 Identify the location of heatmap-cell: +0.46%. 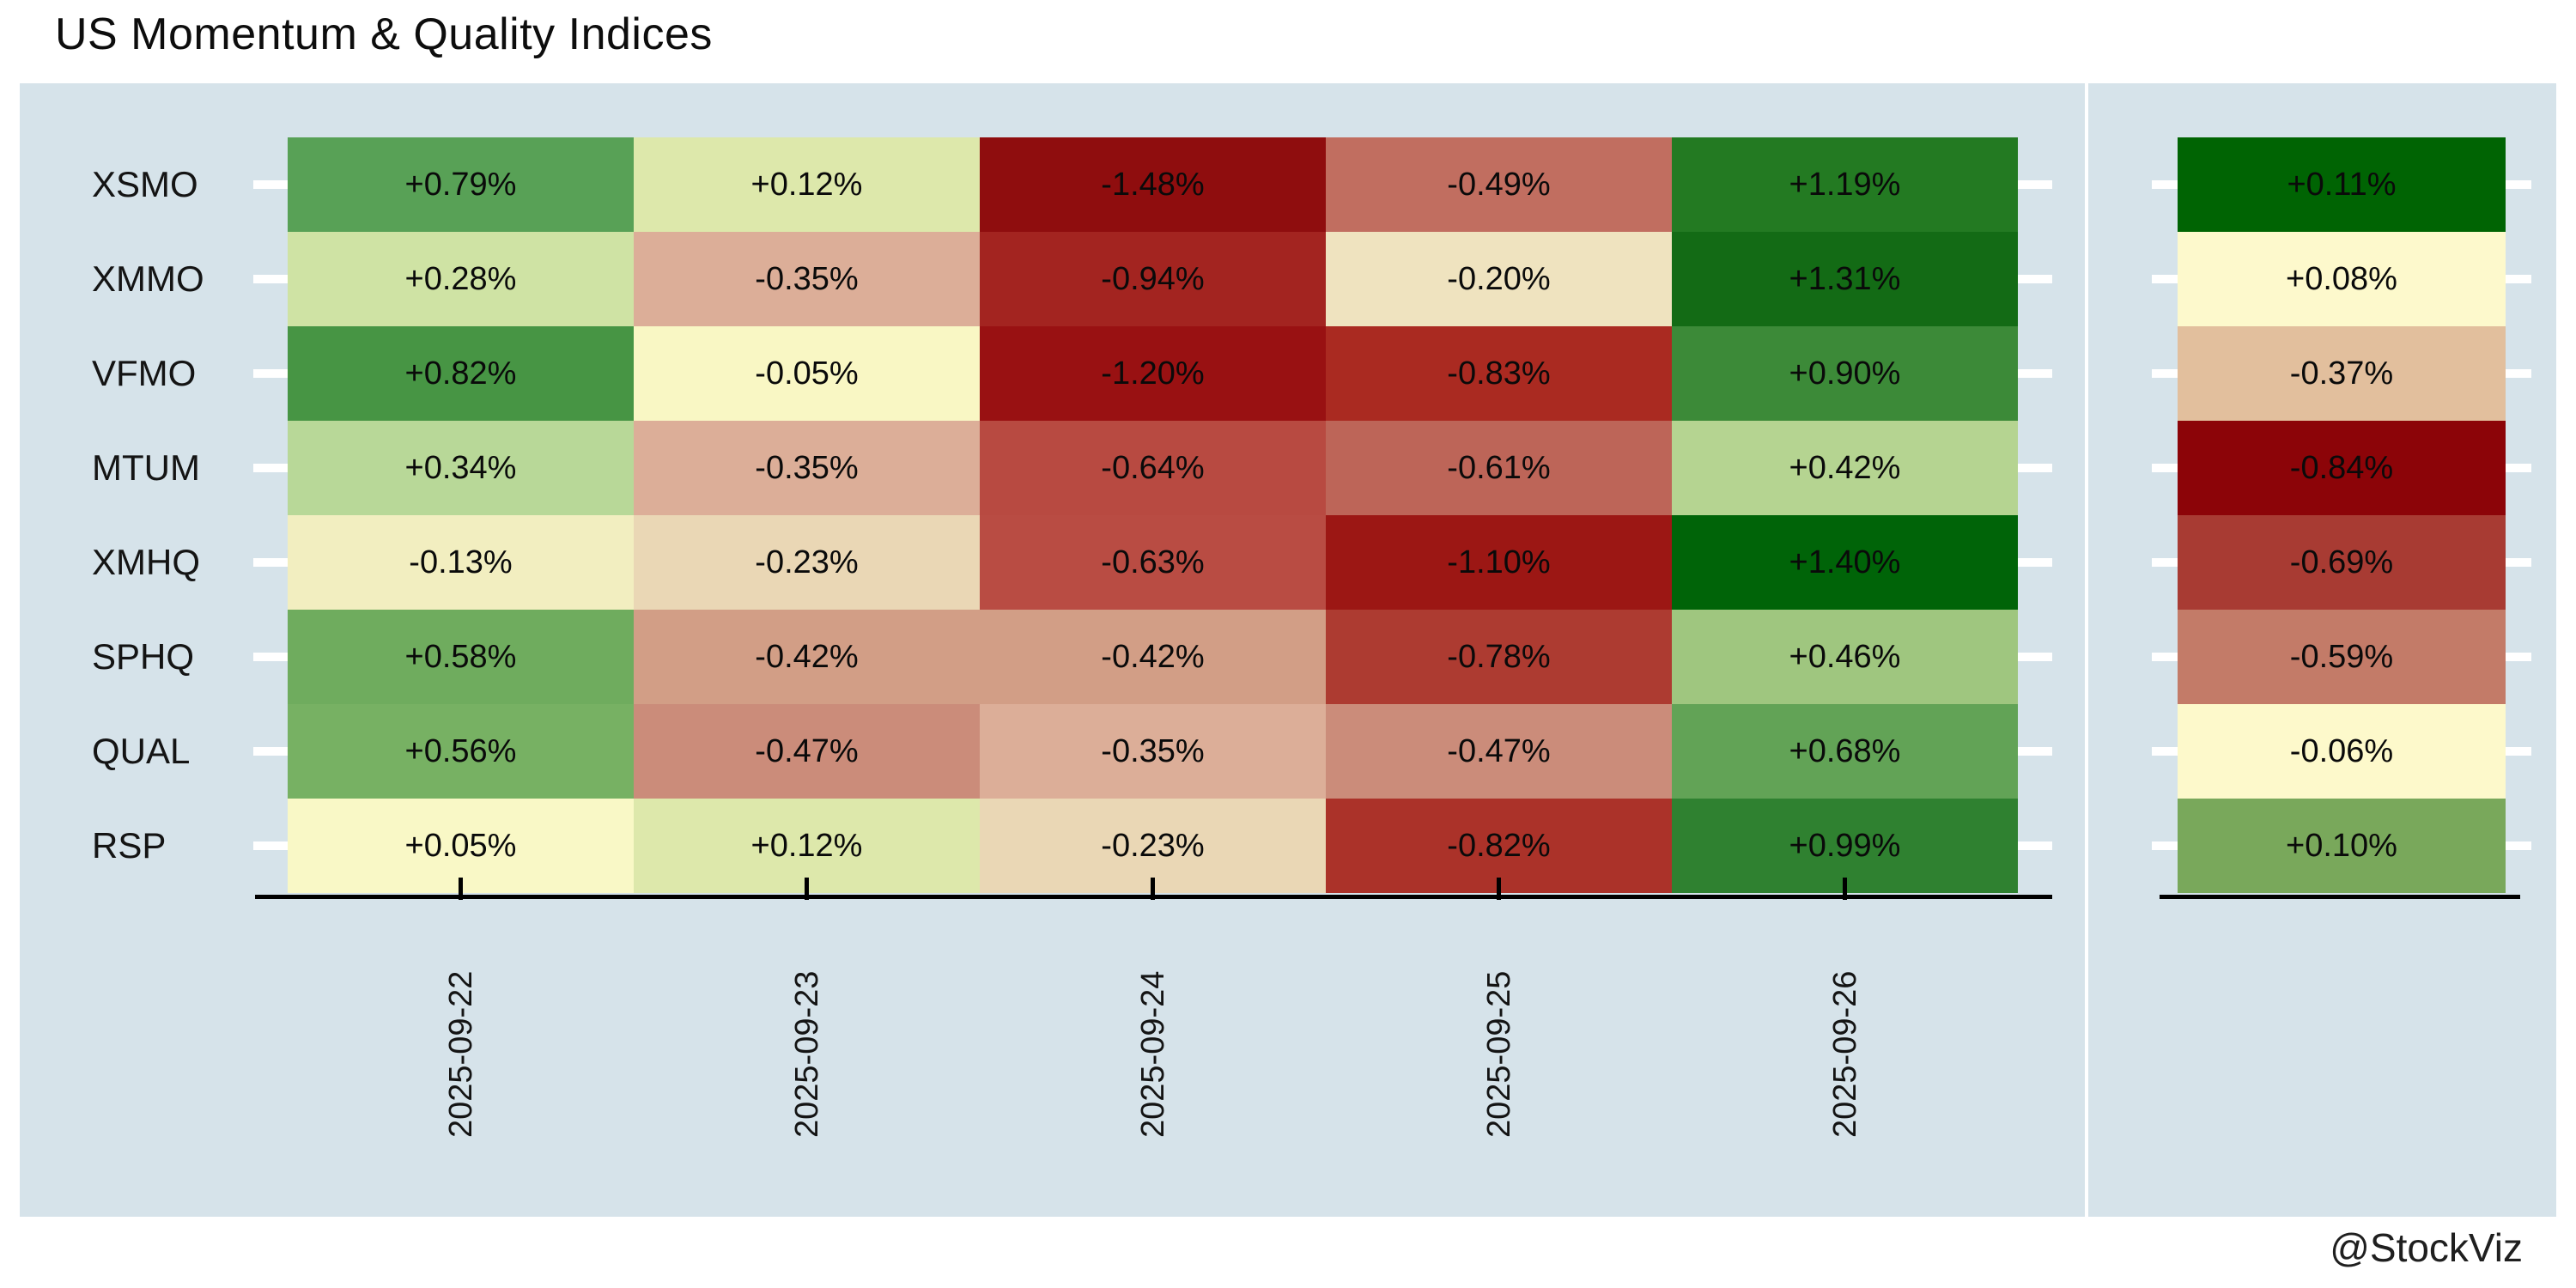
(1845, 657).